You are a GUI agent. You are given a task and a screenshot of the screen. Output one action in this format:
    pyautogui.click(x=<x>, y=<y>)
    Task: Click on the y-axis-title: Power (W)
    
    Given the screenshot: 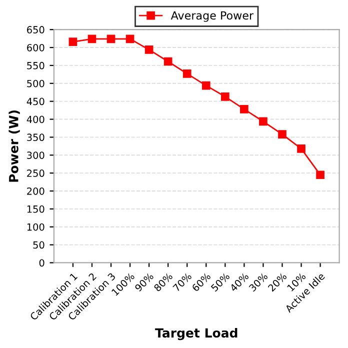 What is the action you would take?
    pyautogui.click(x=14, y=146)
    